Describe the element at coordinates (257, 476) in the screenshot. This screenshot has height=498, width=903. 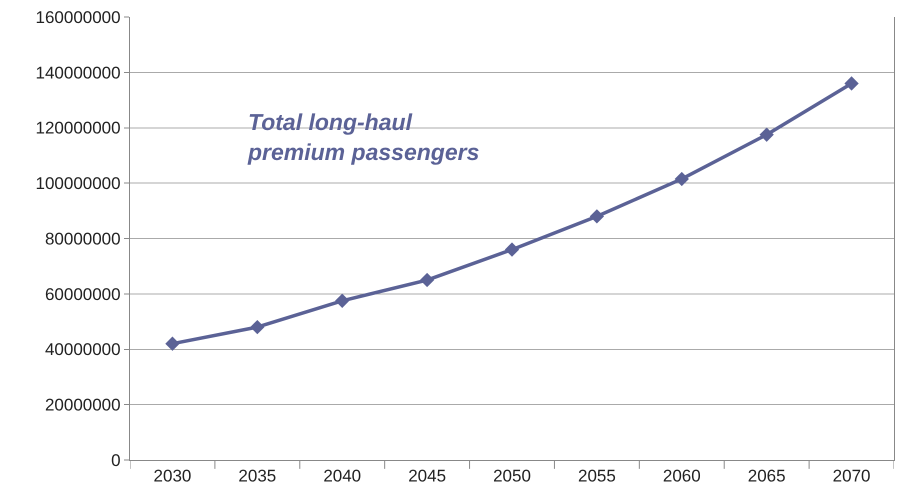
I see `x-tick-label: 2035` at that location.